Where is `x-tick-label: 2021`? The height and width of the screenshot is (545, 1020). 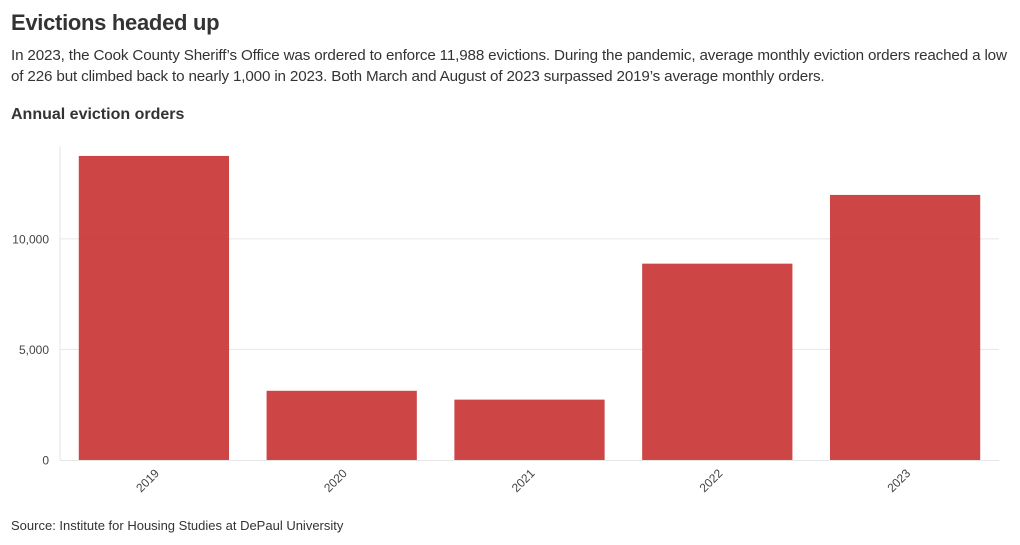 x-tick-label: 2021 is located at coordinates (523, 480).